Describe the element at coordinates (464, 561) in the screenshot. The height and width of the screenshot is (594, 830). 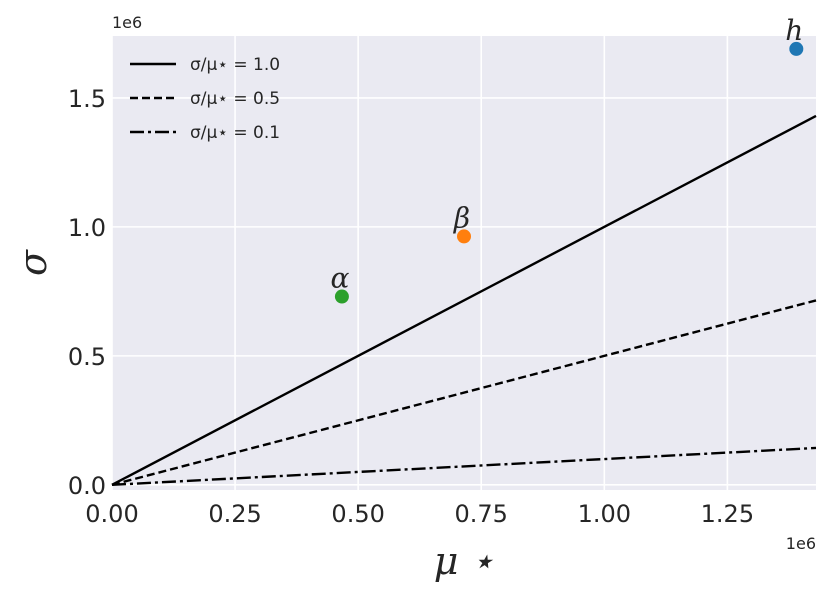
I see `x-axis-label: μ ⋆` at that location.